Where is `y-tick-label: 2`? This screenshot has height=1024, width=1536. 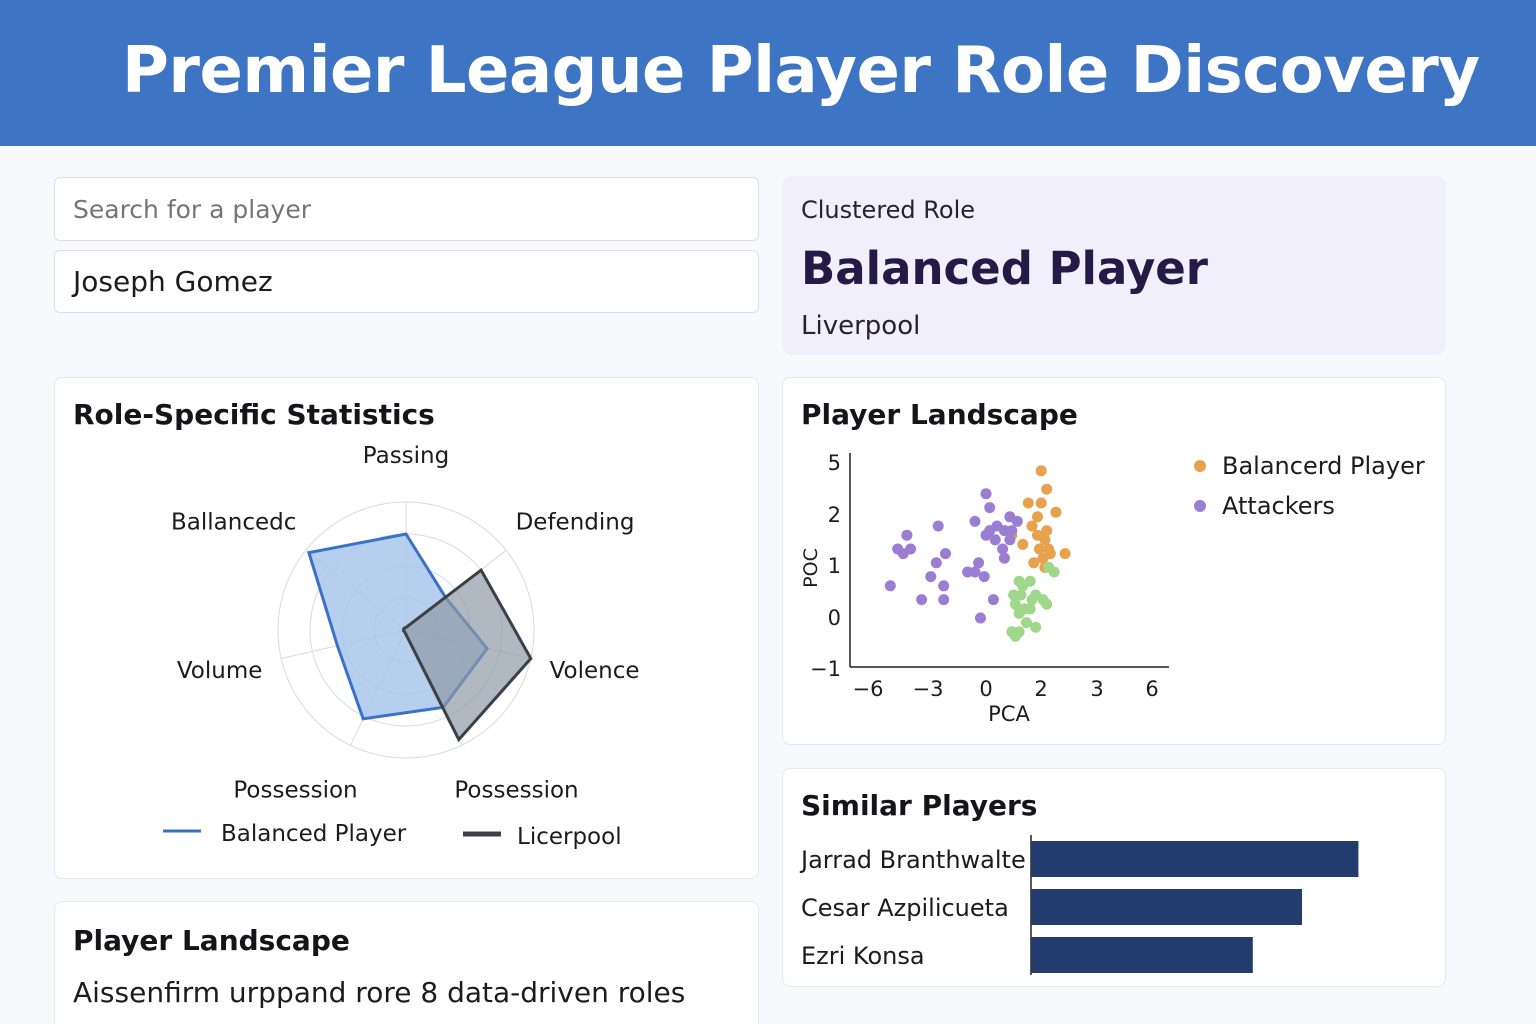 y-tick-label: 2 is located at coordinates (834, 515).